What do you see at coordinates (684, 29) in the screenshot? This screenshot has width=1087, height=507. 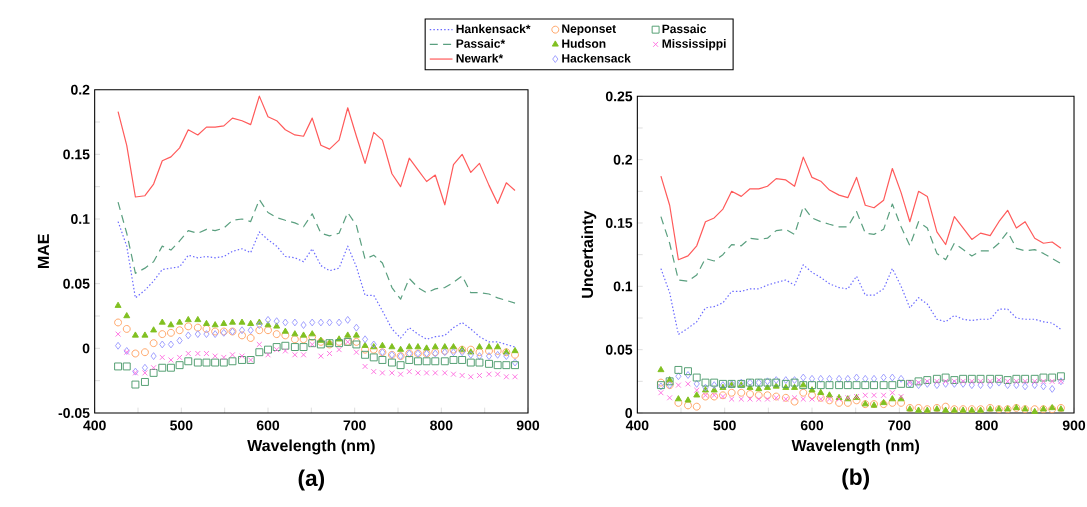 I see `legend-label: Passaic` at bounding box center [684, 29].